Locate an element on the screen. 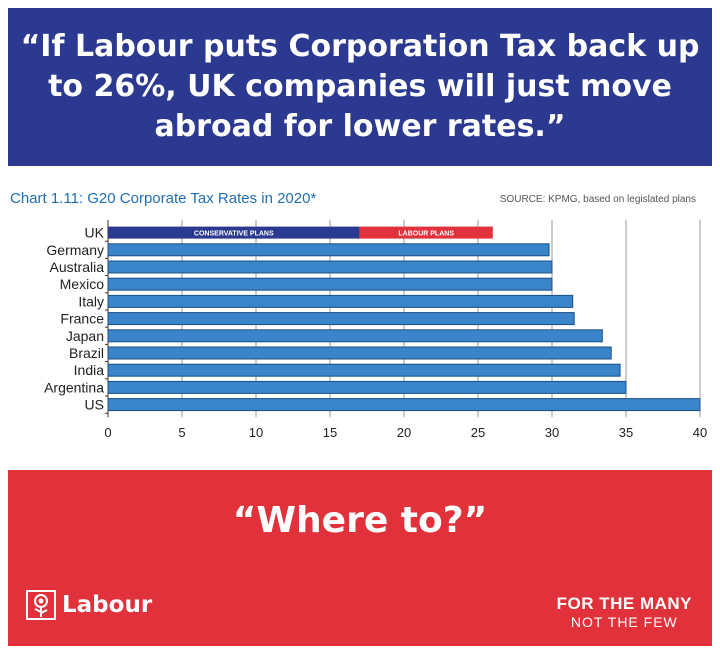 The height and width of the screenshot is (652, 720). slogan-line-2: NOT THE FEW is located at coordinates (624, 622).